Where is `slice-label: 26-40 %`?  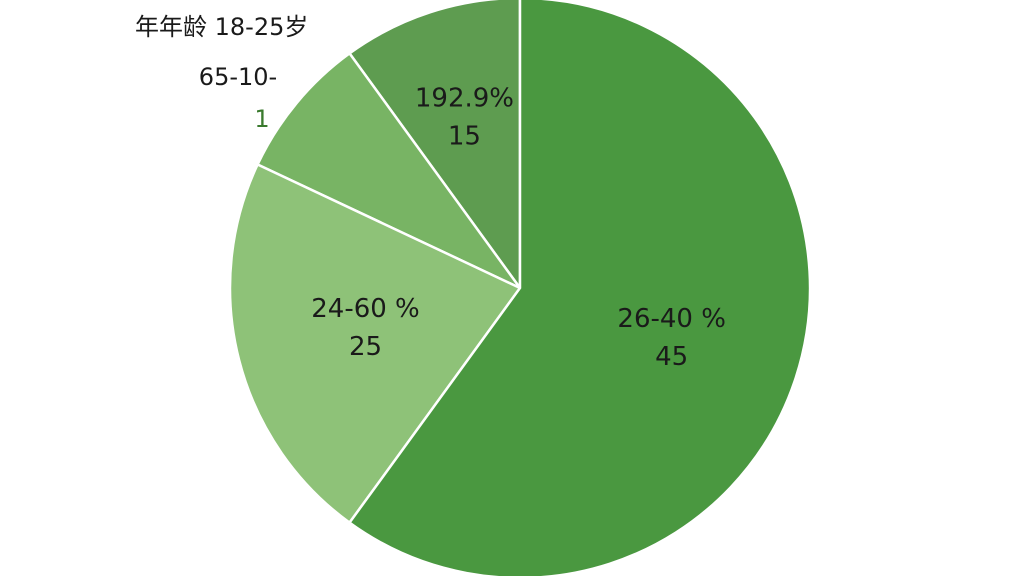 slice-label: 26-40 % is located at coordinates (671, 319).